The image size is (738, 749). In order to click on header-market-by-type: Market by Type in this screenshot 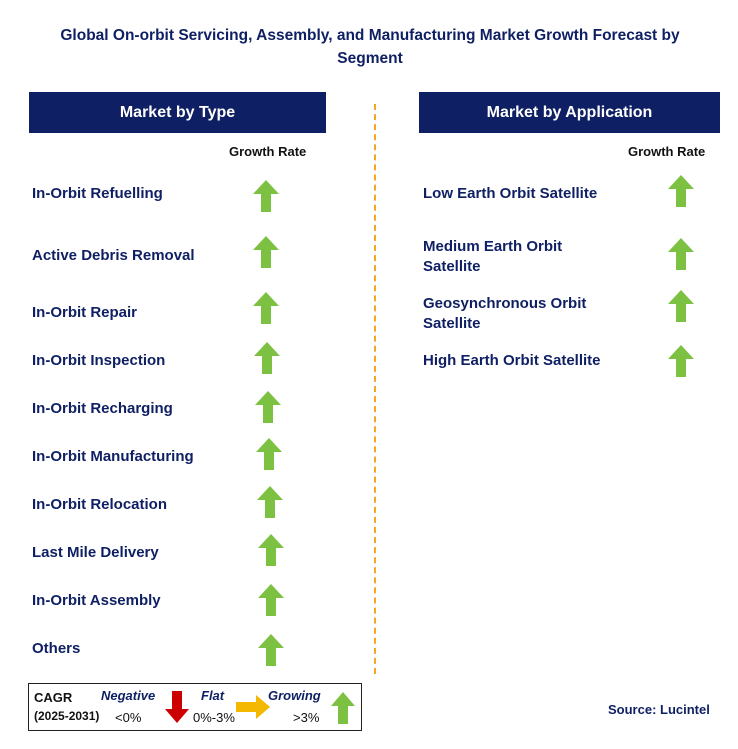, I will do `click(177, 112)`.